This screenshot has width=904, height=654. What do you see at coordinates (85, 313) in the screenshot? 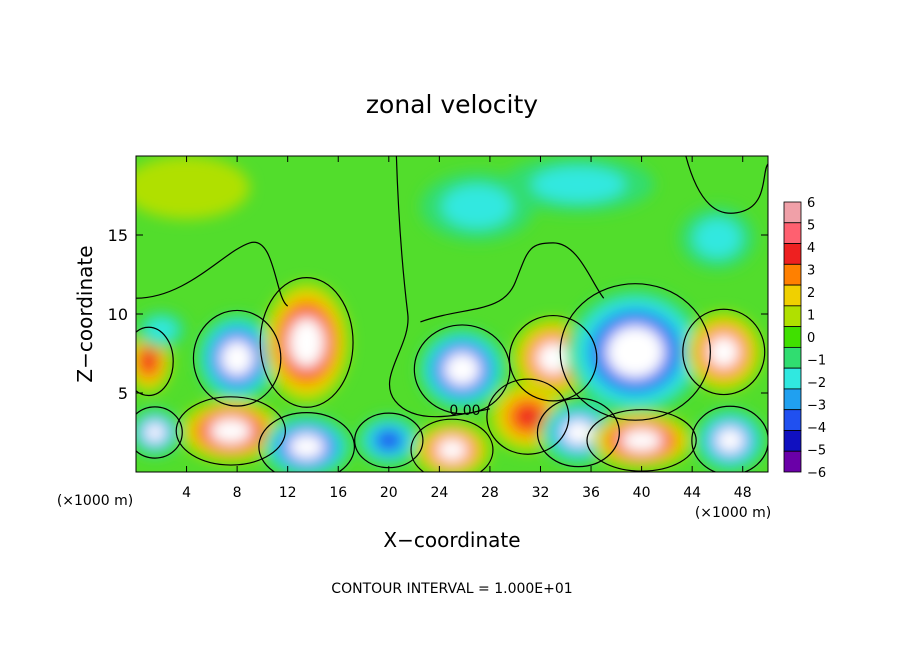
I see `y-axis-label: Z−coordinate` at bounding box center [85, 313].